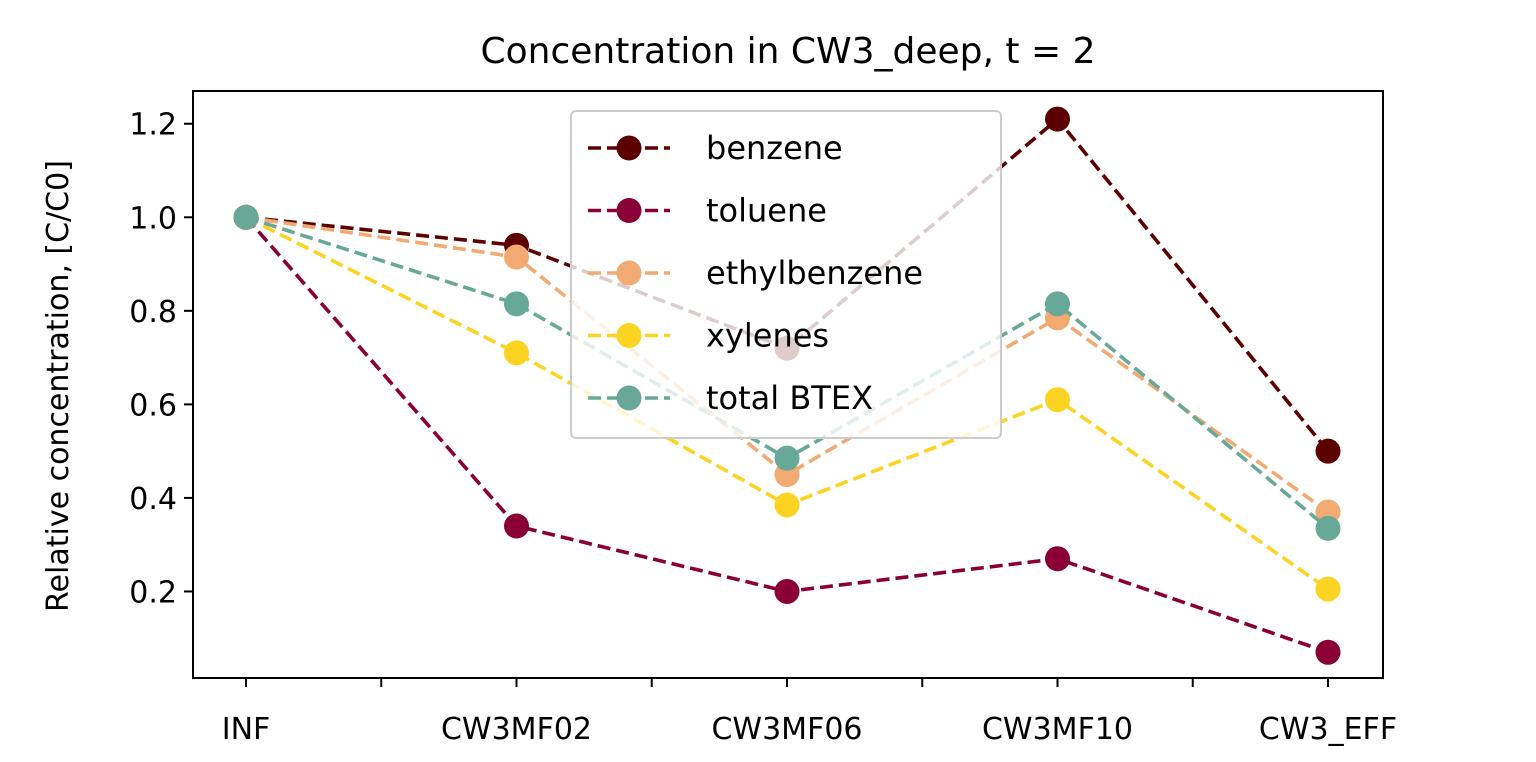  I want to click on y-tick-label: 1.2, so click(153, 125).